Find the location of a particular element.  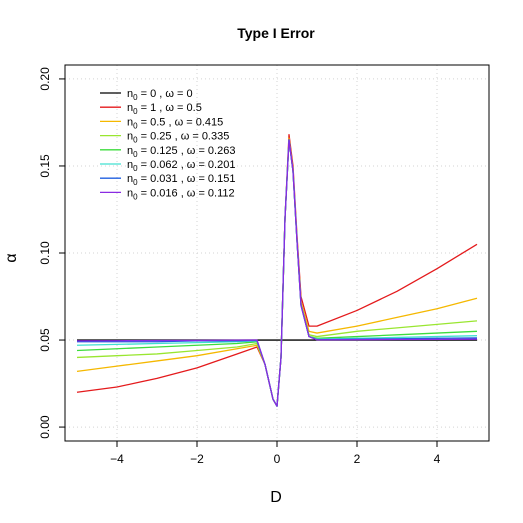

chart-title: Type I Error is located at coordinates (276, 33).